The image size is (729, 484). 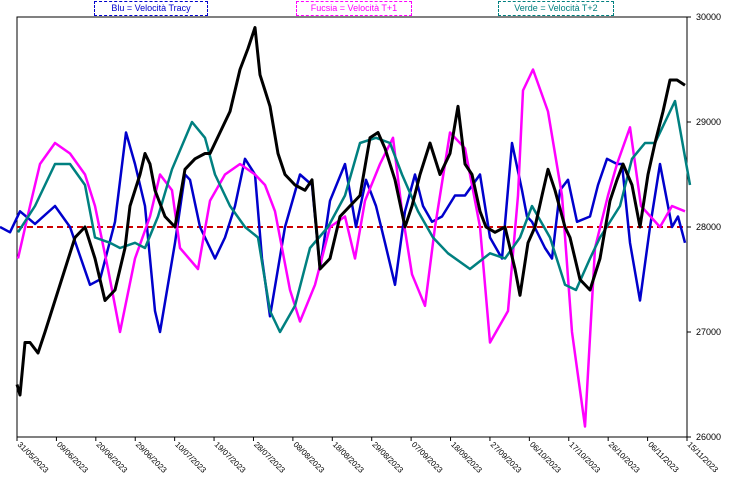 What do you see at coordinates (72, 457) in the screenshot?
I see `x-tick-label: 09/06/2023` at bounding box center [72, 457].